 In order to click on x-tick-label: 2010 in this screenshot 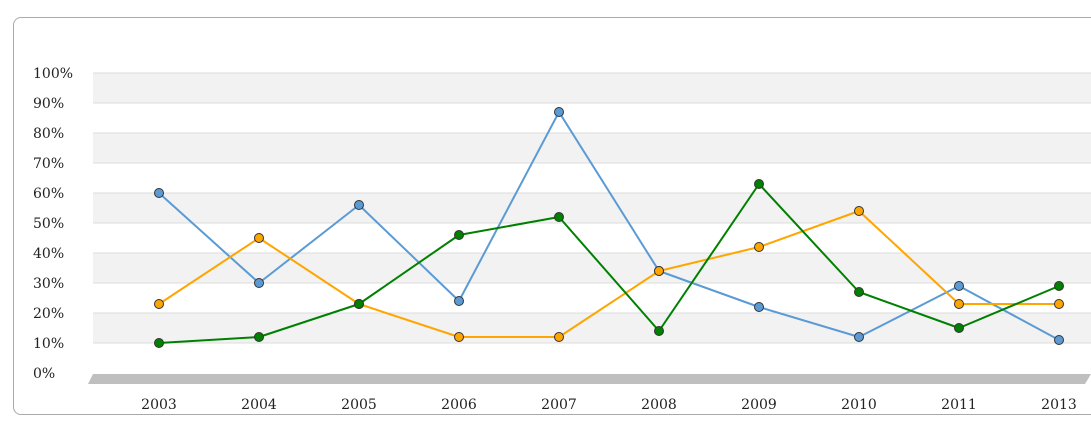, I will do `click(859, 405)`.